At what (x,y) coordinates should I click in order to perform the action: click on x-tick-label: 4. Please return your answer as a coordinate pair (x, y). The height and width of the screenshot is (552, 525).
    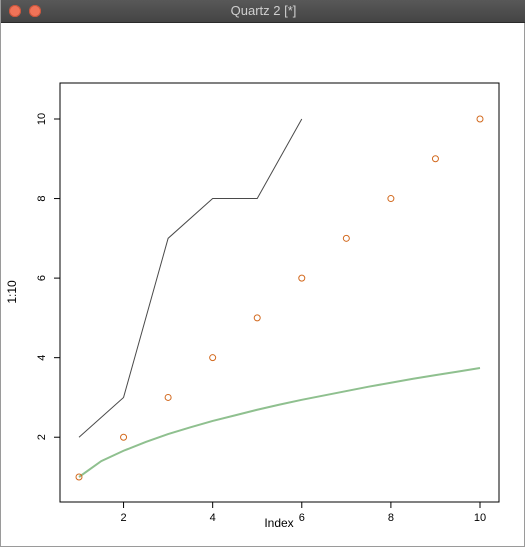
    Looking at the image, I should click on (213, 518).